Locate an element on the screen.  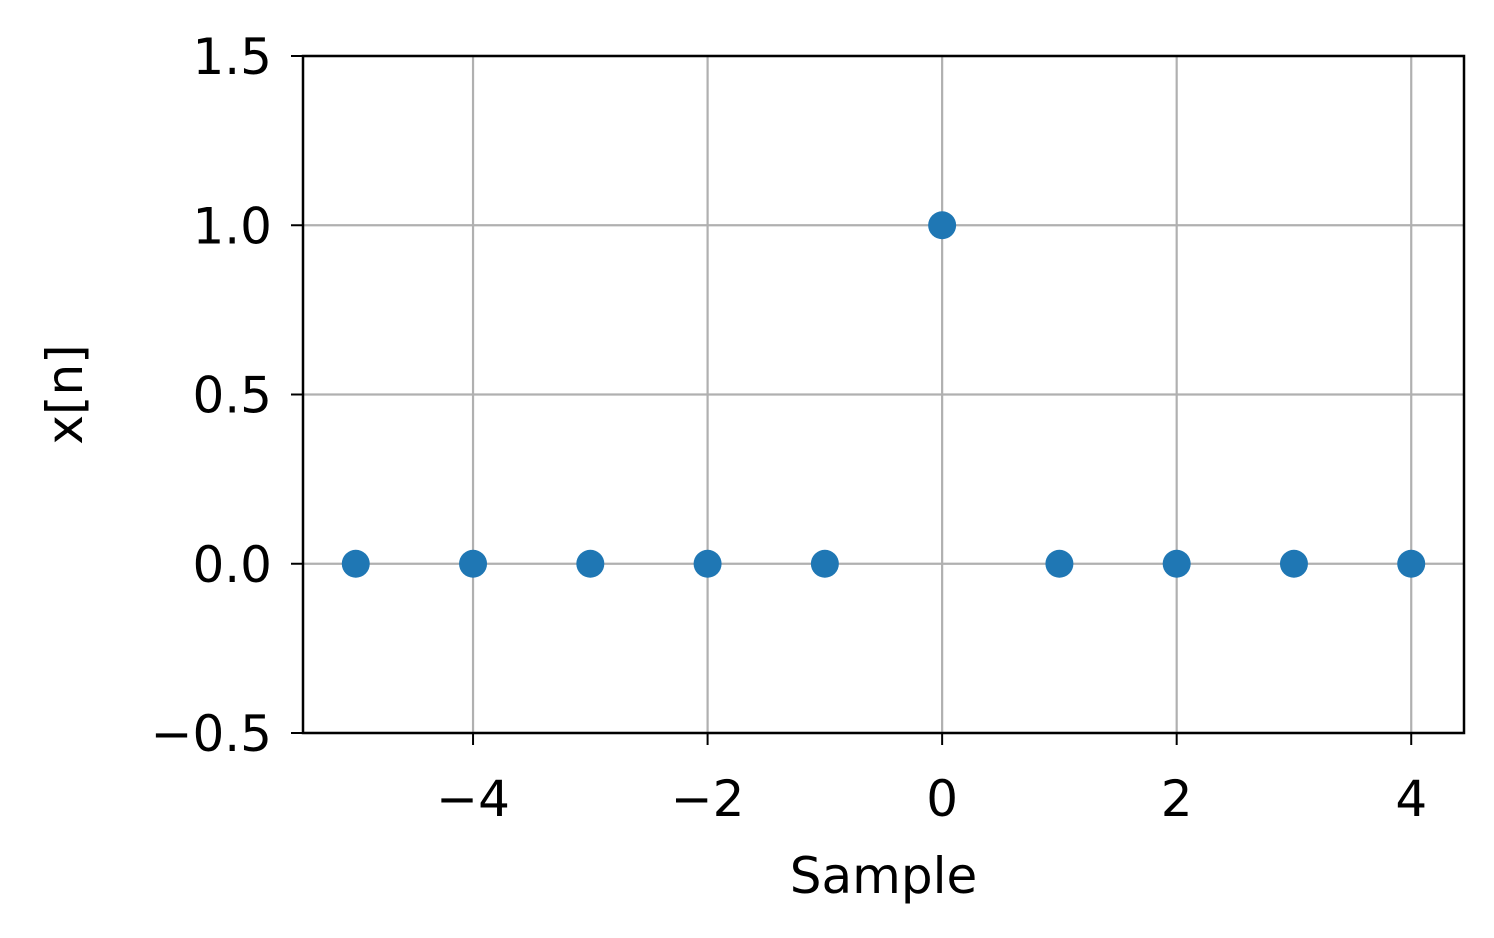
y-tick-label: 0.0 is located at coordinates (232, 565).